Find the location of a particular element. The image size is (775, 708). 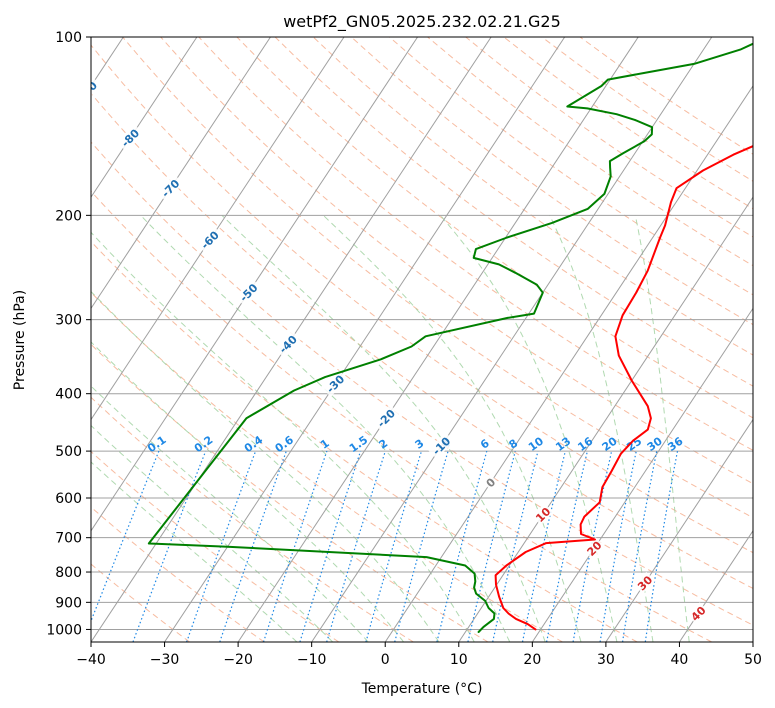

y-tick-label: 600 is located at coordinates (68, 499).